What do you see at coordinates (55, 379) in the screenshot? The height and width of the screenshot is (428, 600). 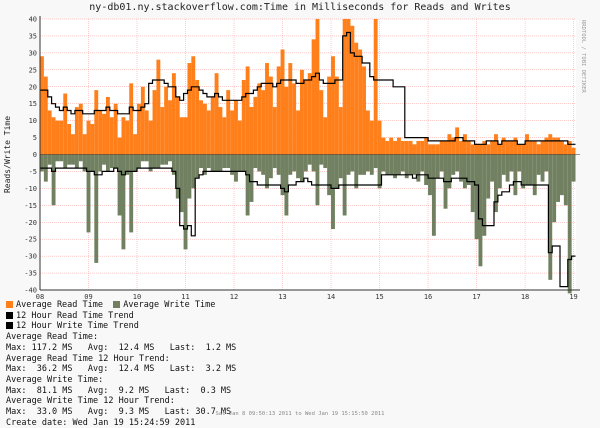 I see `stats-line: Average Write Time:` at bounding box center [55, 379].